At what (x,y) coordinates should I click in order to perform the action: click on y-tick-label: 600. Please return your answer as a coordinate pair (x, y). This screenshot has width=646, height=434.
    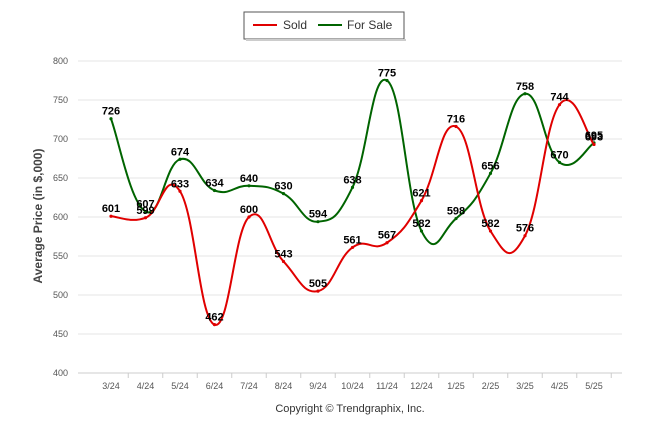
    Looking at the image, I should click on (60, 217).